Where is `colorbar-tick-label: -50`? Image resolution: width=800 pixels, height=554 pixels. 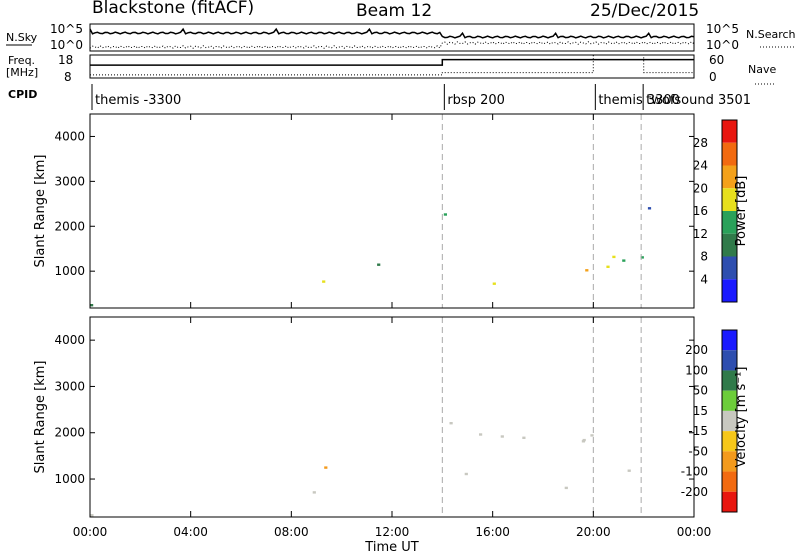
colorbar-tick-label: -50 is located at coordinates (698, 451).